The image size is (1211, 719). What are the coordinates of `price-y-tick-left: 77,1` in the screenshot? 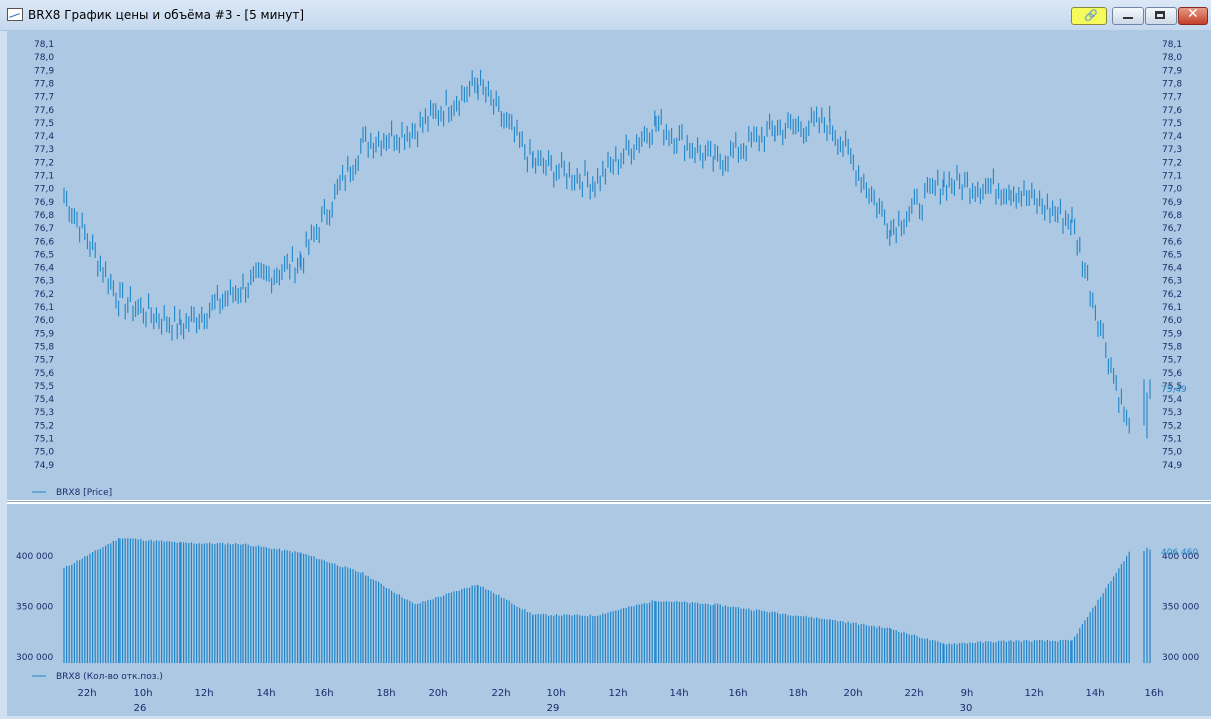 It's located at (44, 177).